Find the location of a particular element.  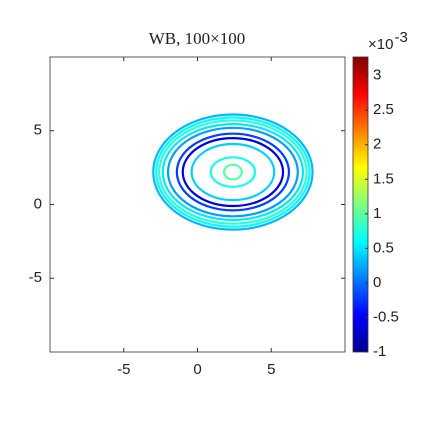

x-tick-label: -5 is located at coordinates (123, 369).